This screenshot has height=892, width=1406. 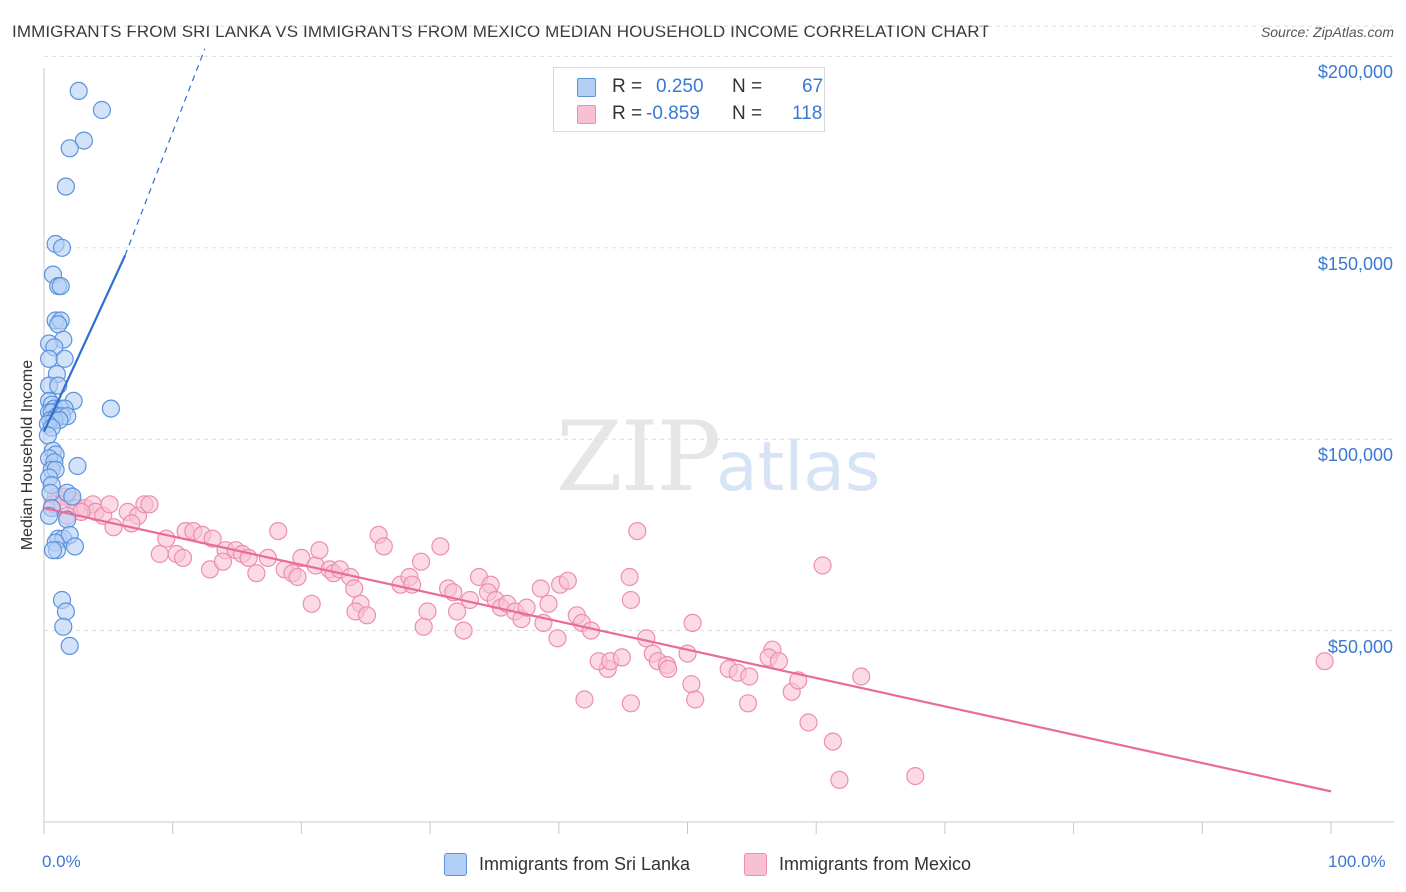 What do you see at coordinates (798, 467) in the screenshot?
I see `watermark-atlas: atlas` at bounding box center [798, 467].